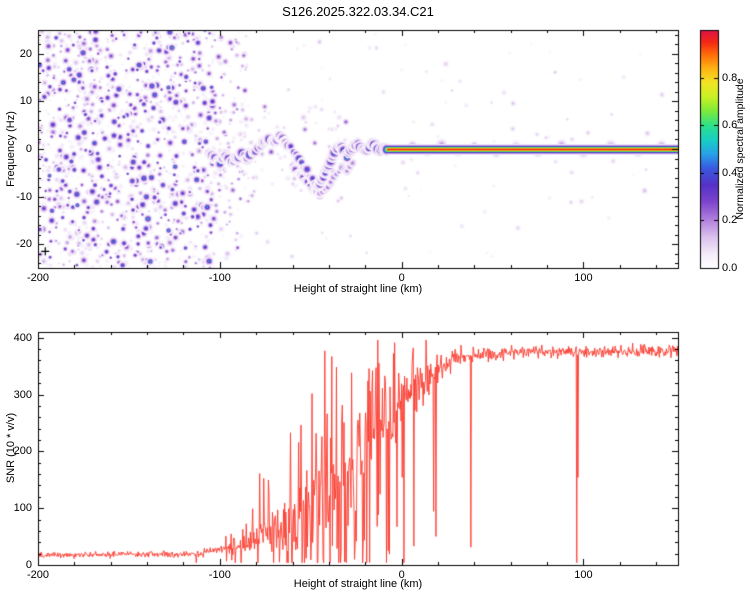 The height and width of the screenshot is (600, 750). What do you see at coordinates (730, 172) in the screenshot?
I see `tick-label: 0.4` at bounding box center [730, 172].